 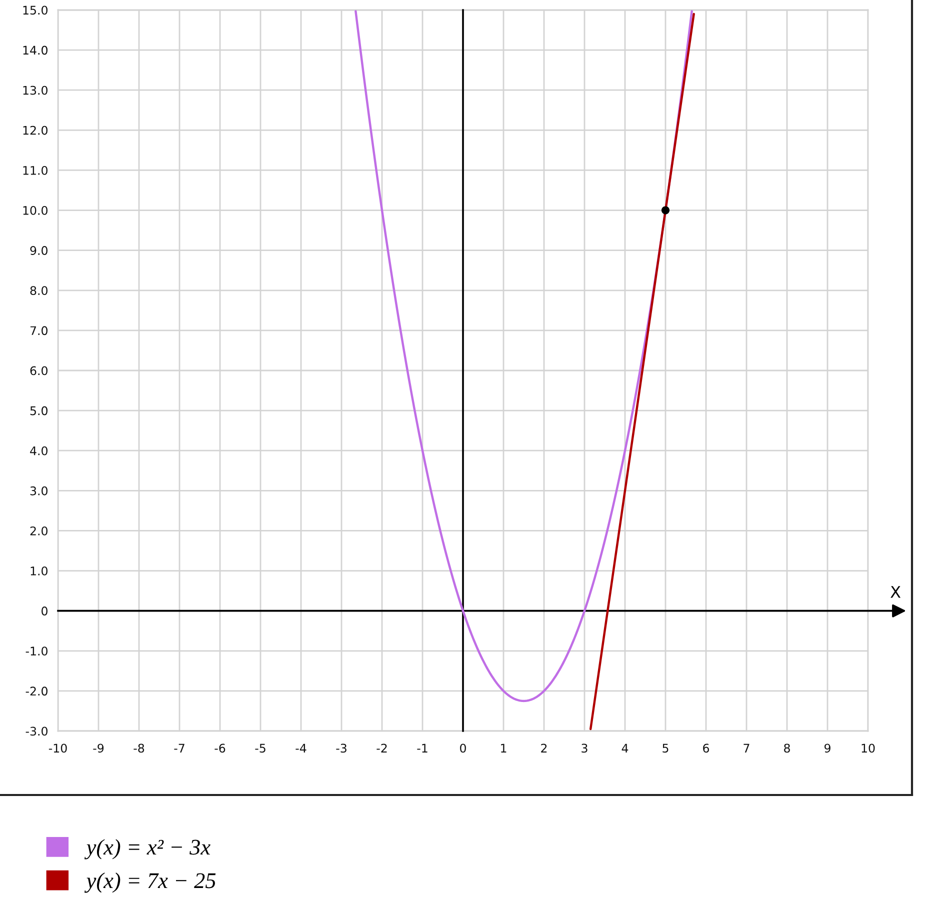 I want to click on y-tick-label: 14.0, so click(x=35, y=50).